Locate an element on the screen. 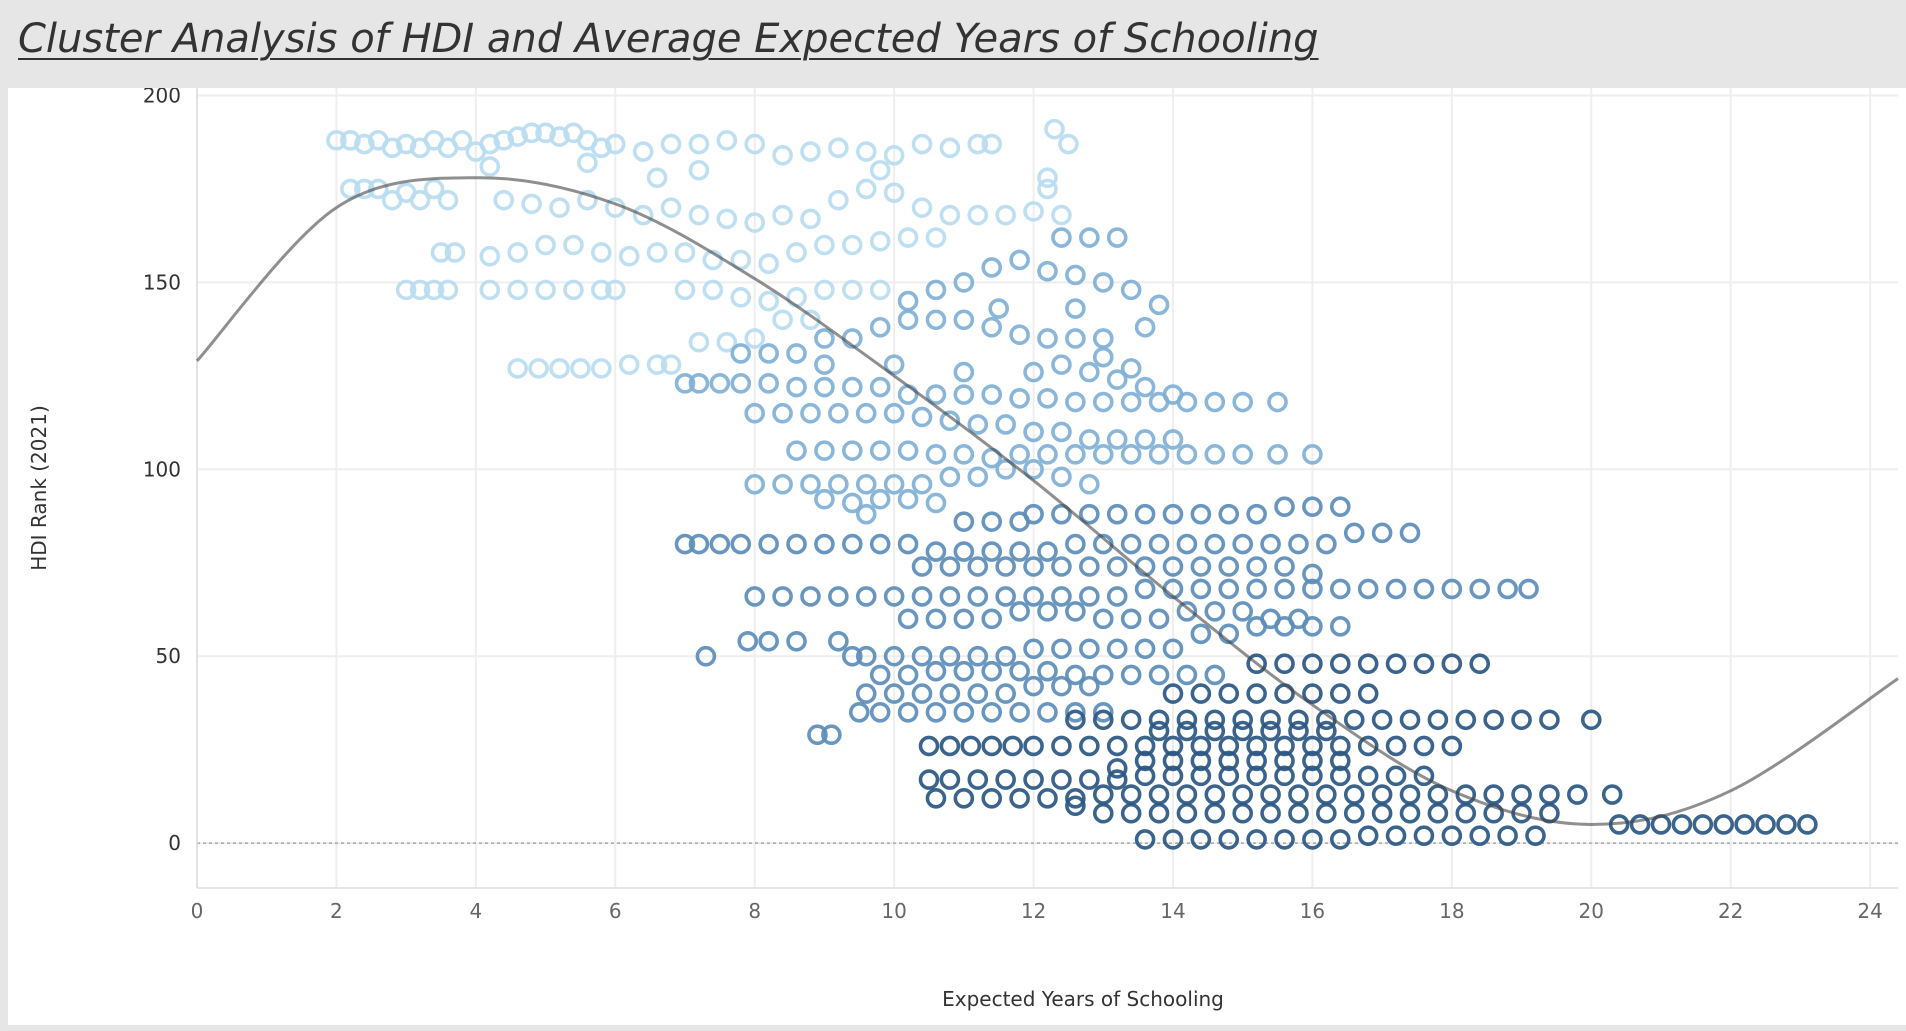  x-tick-label: 10 is located at coordinates (893, 911).